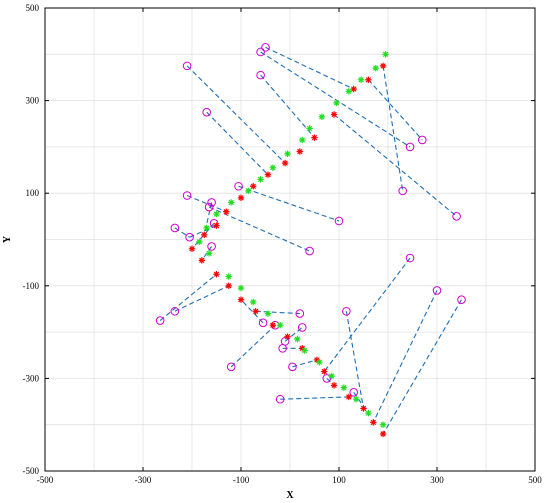 The image size is (550, 503). Describe the element at coordinates (31, 286) in the screenshot. I see `y-tick-label: -100` at that location.